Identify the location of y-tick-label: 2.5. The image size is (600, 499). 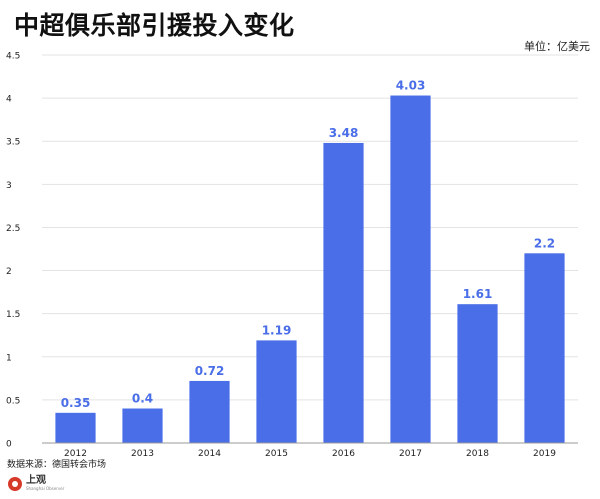
(13, 229).